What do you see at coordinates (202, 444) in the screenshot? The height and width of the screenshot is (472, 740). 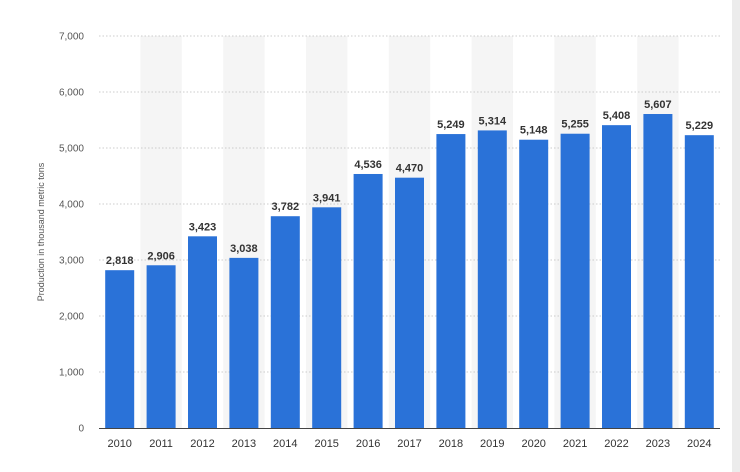 I see `x-tick-label: 2012` at bounding box center [202, 444].